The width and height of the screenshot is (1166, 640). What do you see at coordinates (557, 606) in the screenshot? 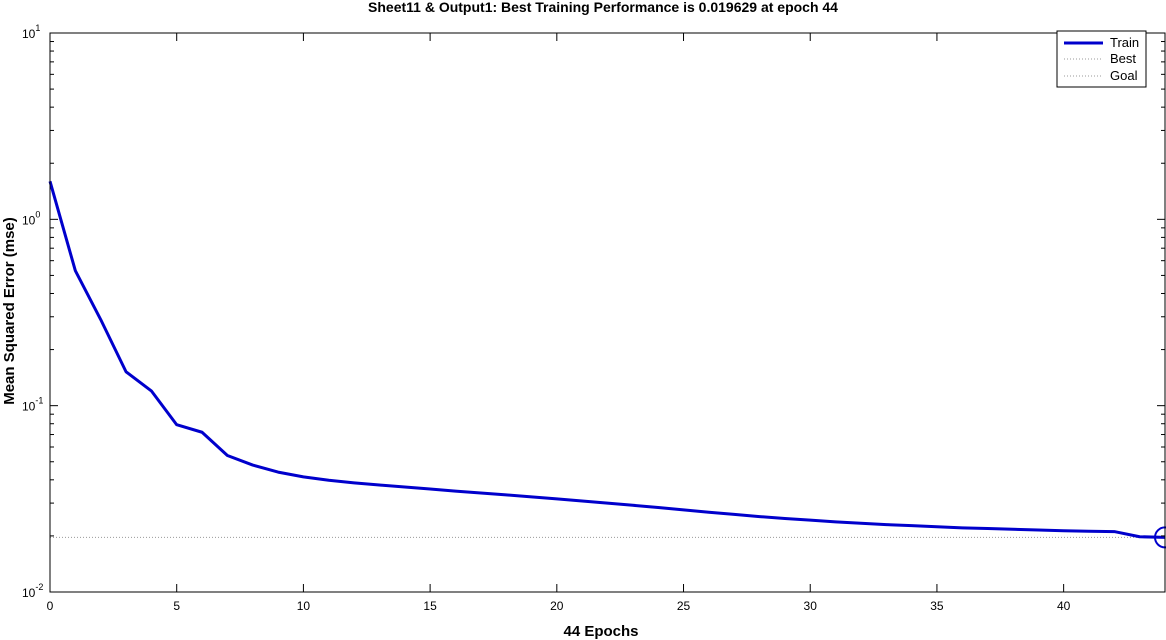
I see `x-tick-label: 20` at bounding box center [557, 606].